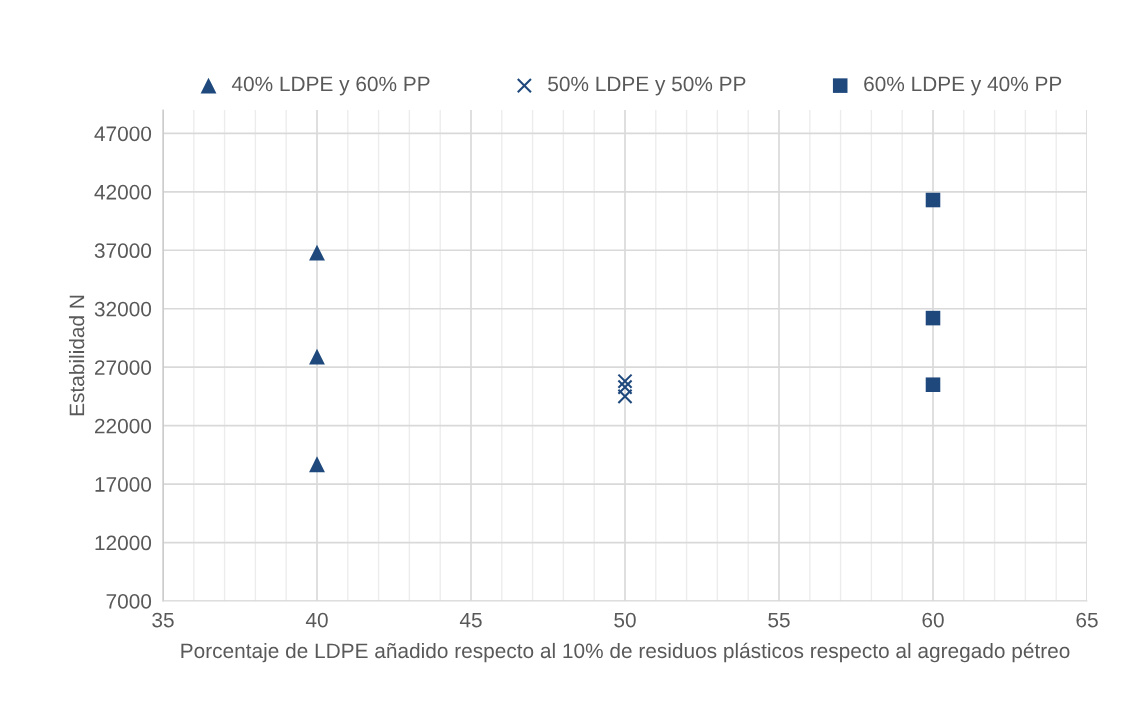 The height and width of the screenshot is (706, 1141). What do you see at coordinates (123, 251) in the screenshot?
I see `y-tick-label: 37000` at bounding box center [123, 251].